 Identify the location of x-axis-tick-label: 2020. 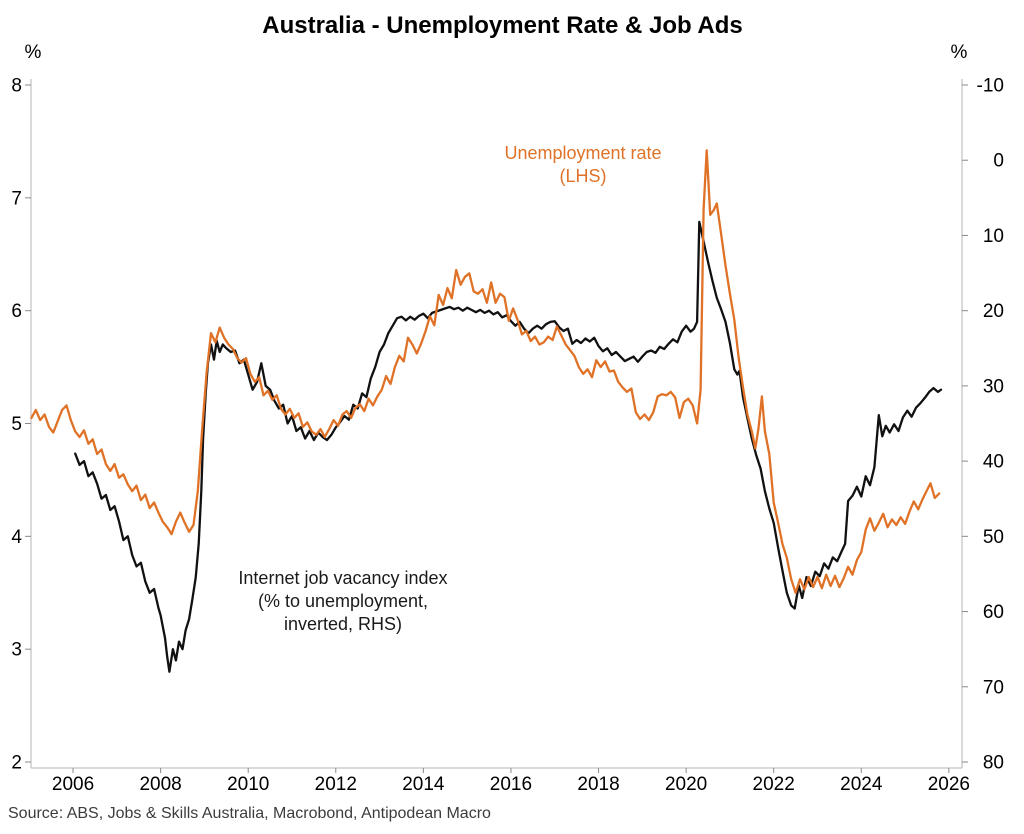
(686, 784).